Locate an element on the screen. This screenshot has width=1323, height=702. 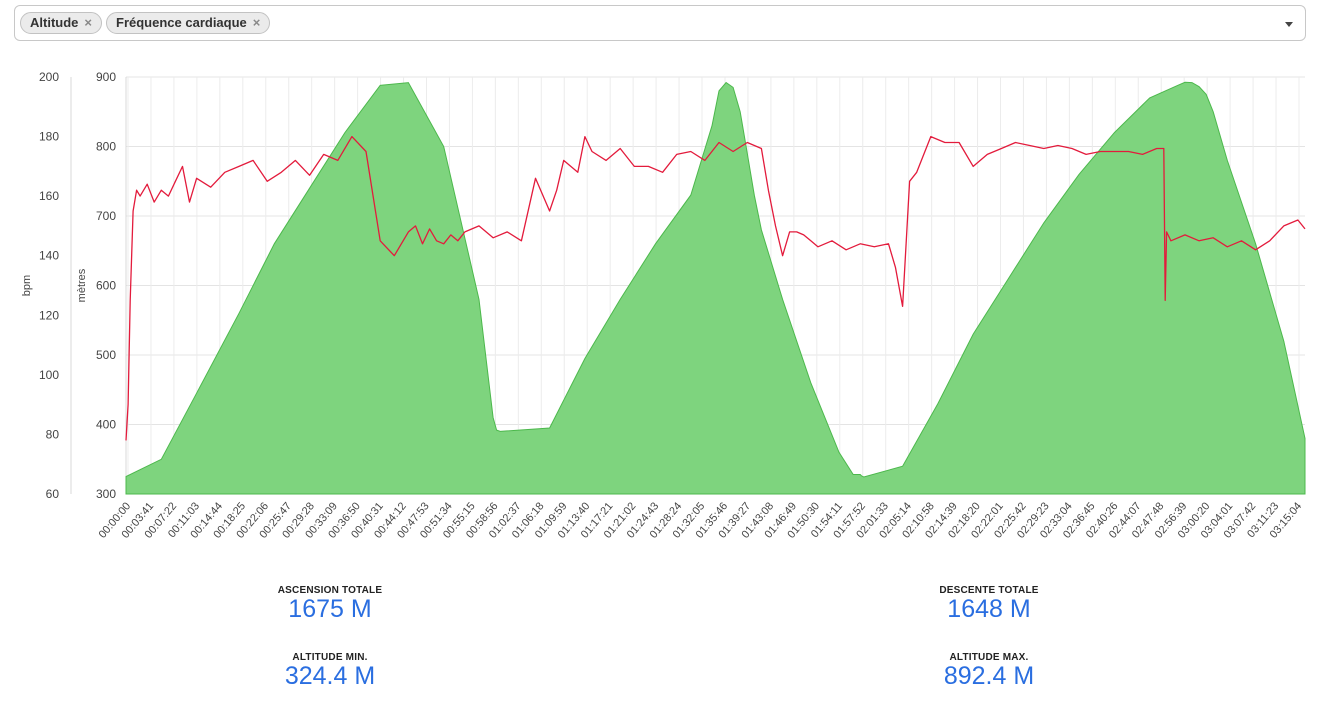
right-tick-label: 300 is located at coordinates (106, 494).